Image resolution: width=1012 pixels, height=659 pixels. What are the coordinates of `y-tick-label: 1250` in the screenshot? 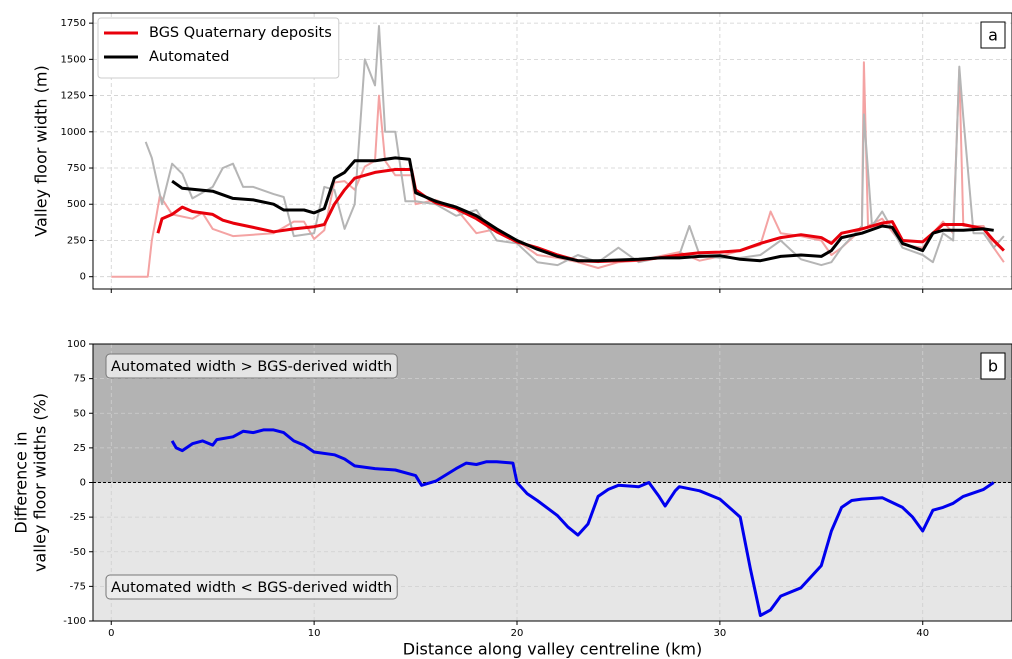 It's located at (73, 96).